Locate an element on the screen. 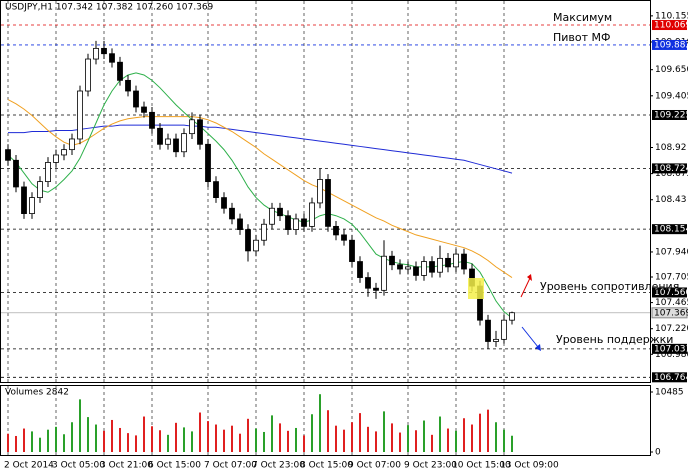 The image size is (688, 473). annotation: Уровень сопротивления is located at coordinates (609, 286).